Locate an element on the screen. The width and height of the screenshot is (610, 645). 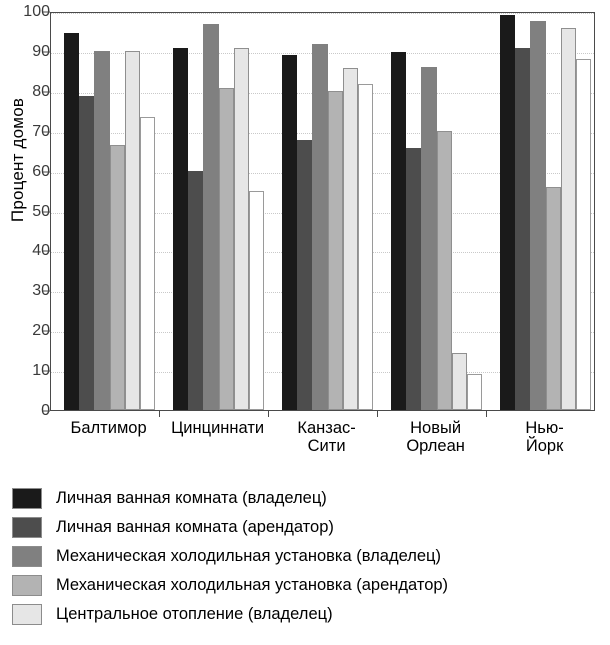
y-axis-tick-label: 20 is located at coordinates (41, 331).